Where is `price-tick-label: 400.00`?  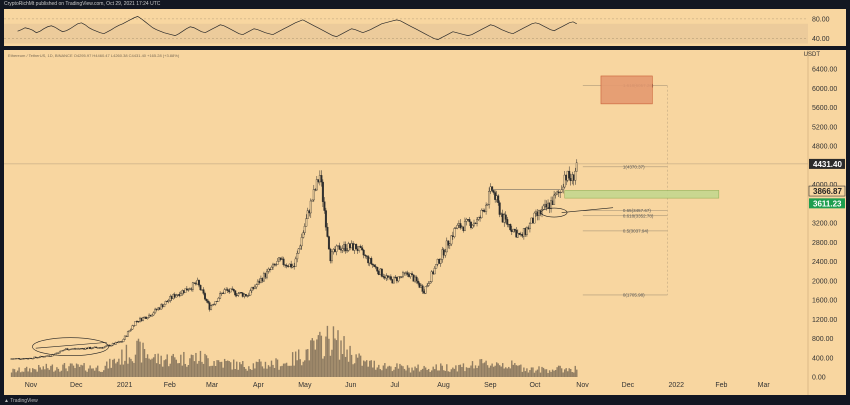 price-tick-label: 400.00 is located at coordinates (823, 358).